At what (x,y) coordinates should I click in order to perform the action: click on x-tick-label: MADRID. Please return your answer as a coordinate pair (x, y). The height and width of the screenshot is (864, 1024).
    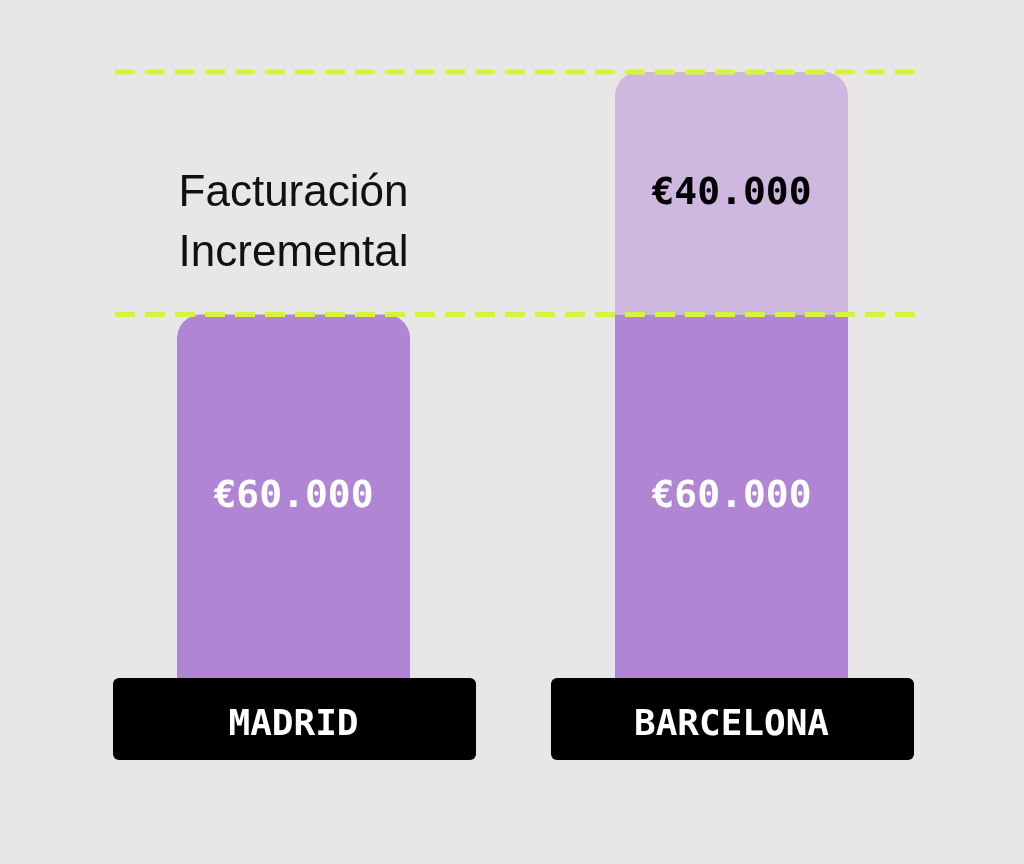
    Looking at the image, I should click on (293, 722).